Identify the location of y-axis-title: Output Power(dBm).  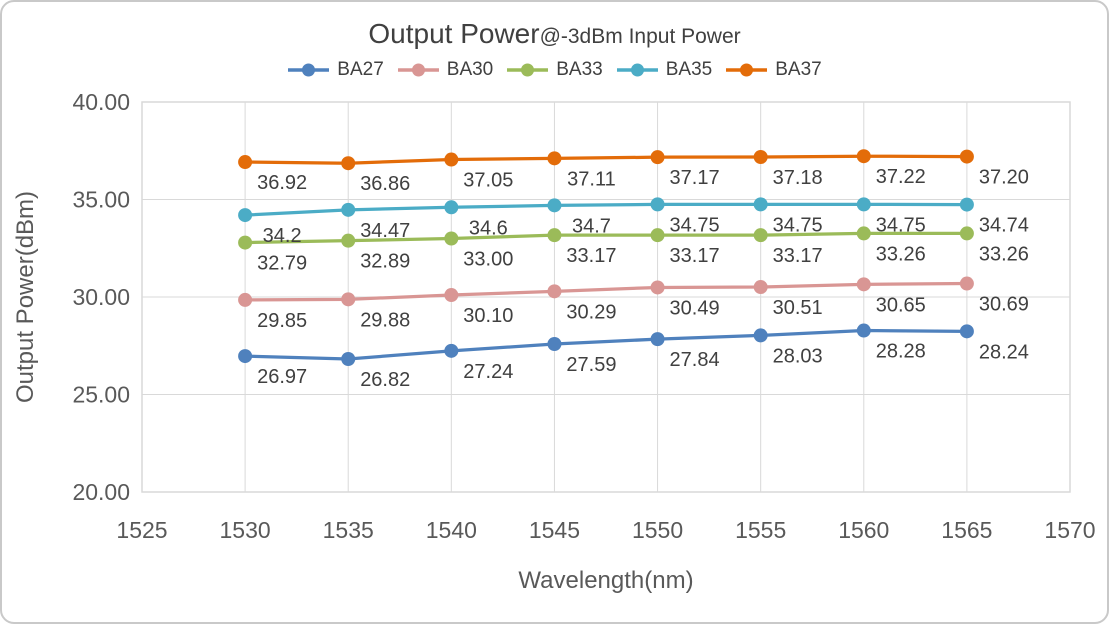
(25, 297).